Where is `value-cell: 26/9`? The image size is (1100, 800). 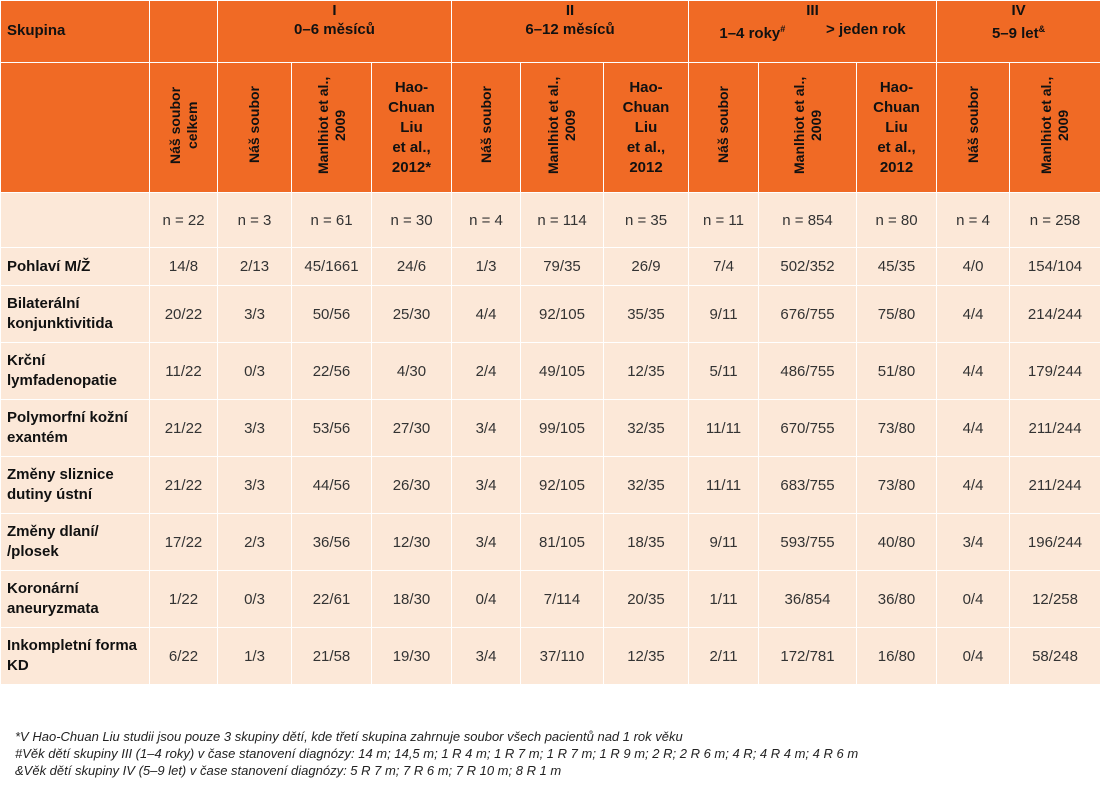 value-cell: 26/9 is located at coordinates (646, 266).